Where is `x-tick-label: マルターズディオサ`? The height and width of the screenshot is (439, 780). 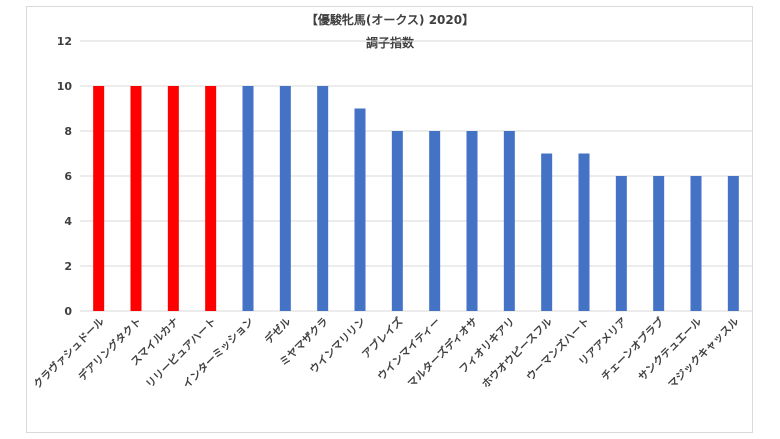
x-tick-label: マルターズディオサ is located at coordinates (442, 352).